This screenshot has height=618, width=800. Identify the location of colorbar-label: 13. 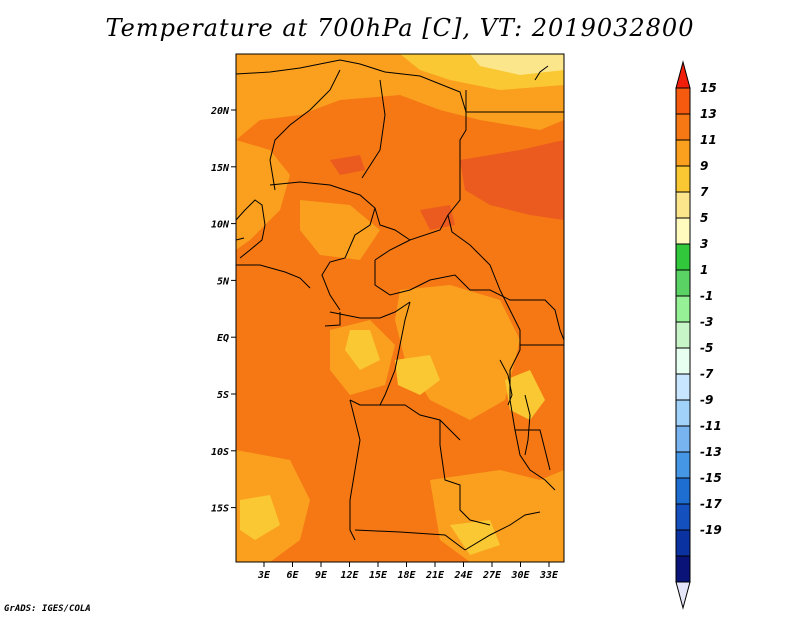
(708, 114).